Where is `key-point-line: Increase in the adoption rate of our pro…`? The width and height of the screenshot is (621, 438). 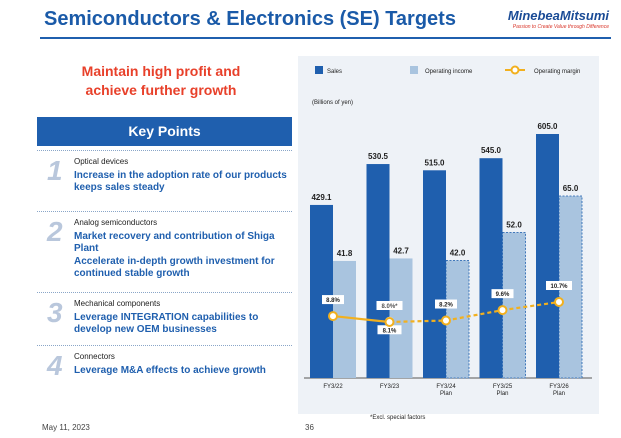 key-point-line: Increase in the adoption rate of our pro… is located at coordinates (180, 181).